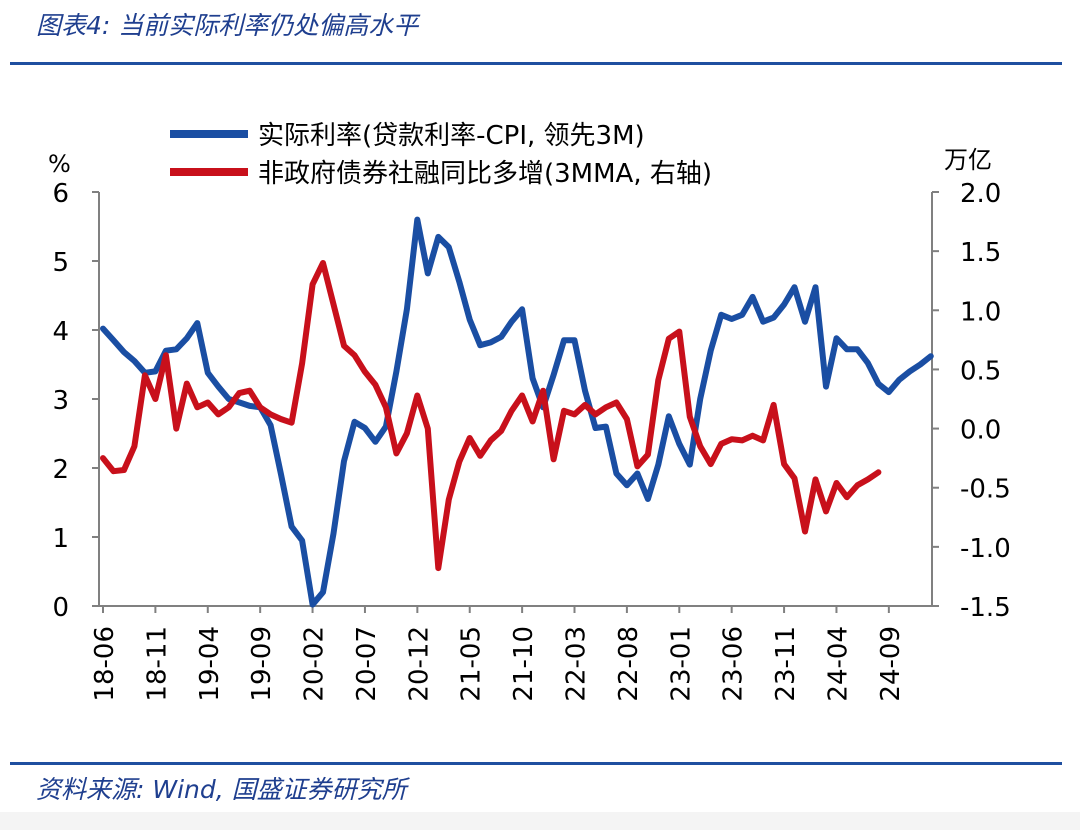 The width and height of the screenshot is (1080, 830). What do you see at coordinates (60, 194) in the screenshot?
I see `left-tick-label: 6` at bounding box center [60, 194].